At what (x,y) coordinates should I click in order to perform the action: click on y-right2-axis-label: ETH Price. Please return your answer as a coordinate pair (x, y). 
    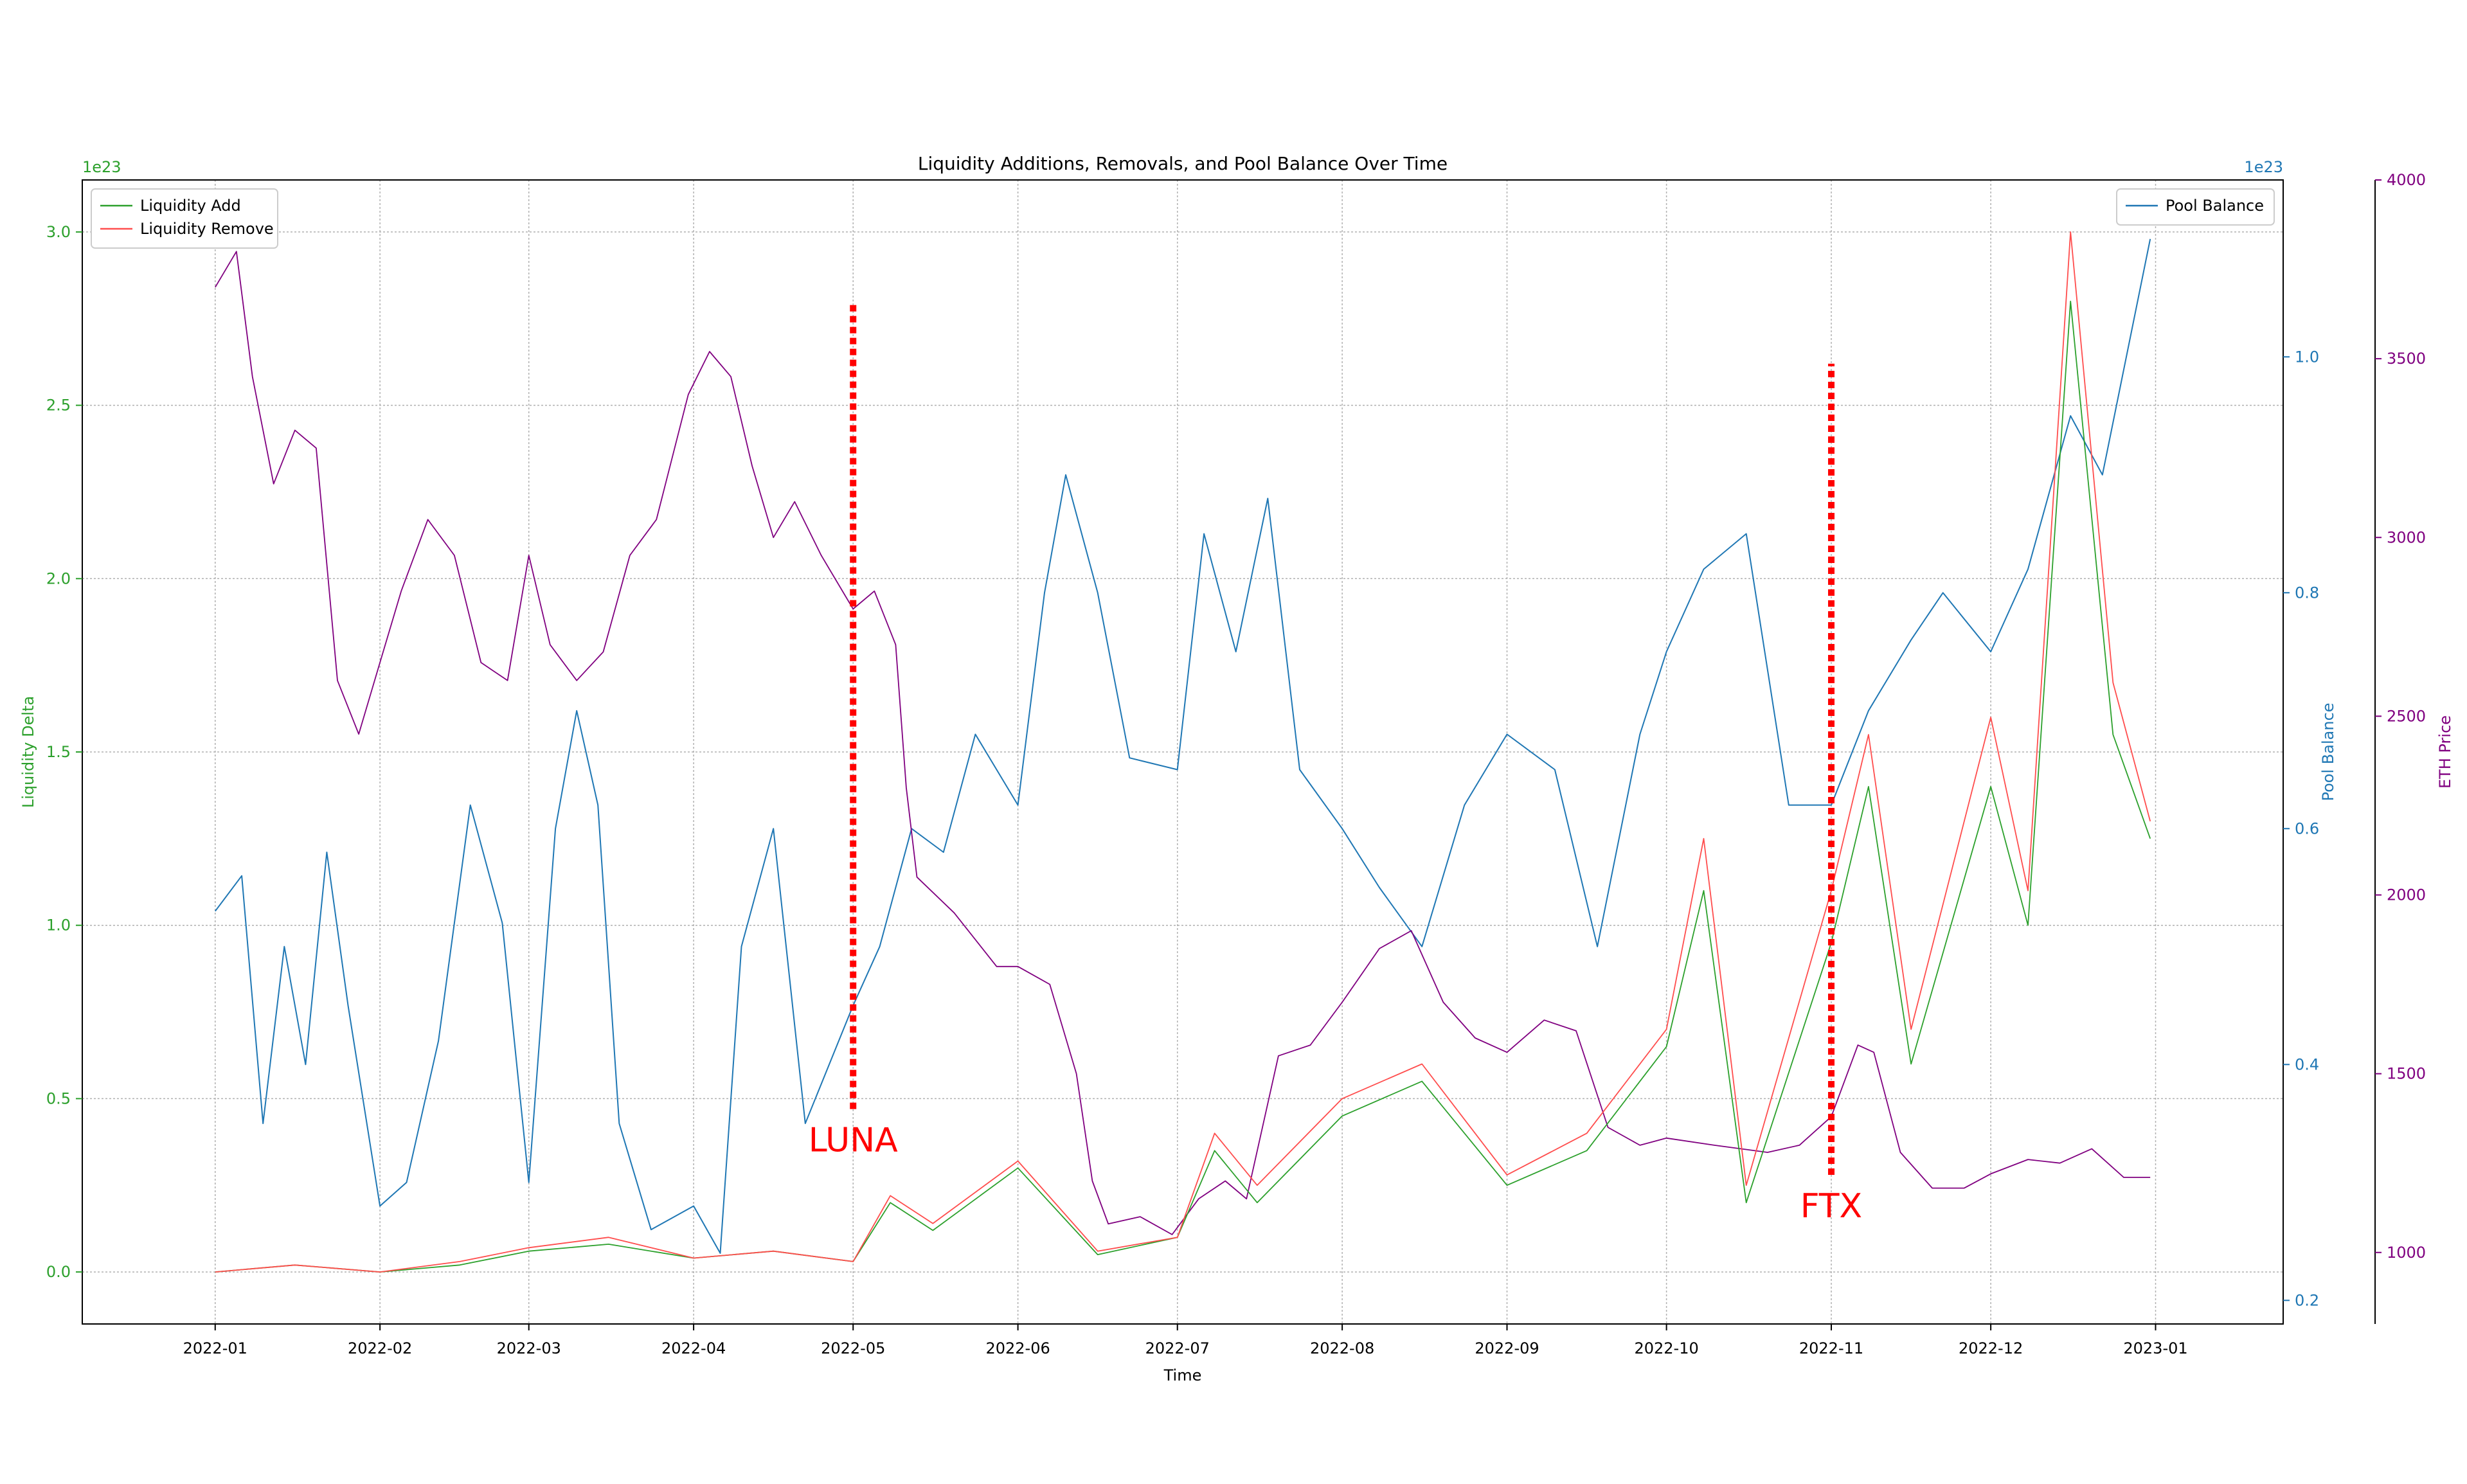
    Looking at the image, I should click on (2445, 752).